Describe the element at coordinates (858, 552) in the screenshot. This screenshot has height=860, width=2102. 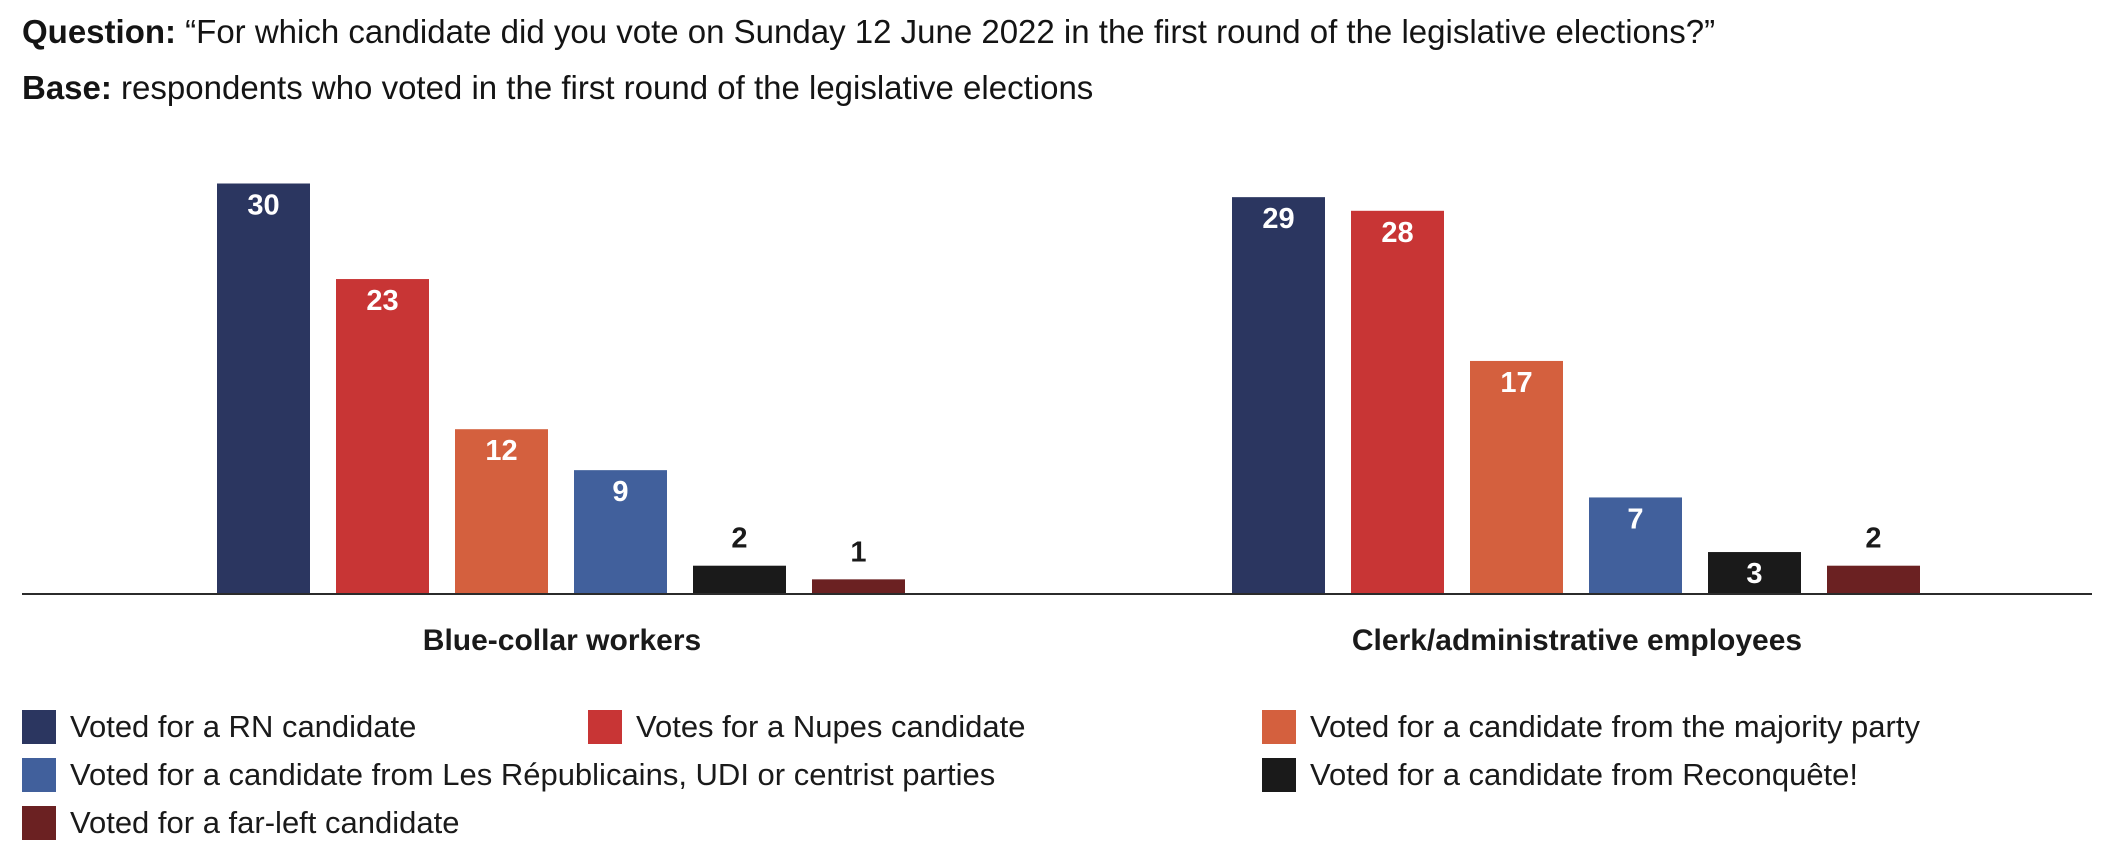
I see `data-label: 1` at that location.